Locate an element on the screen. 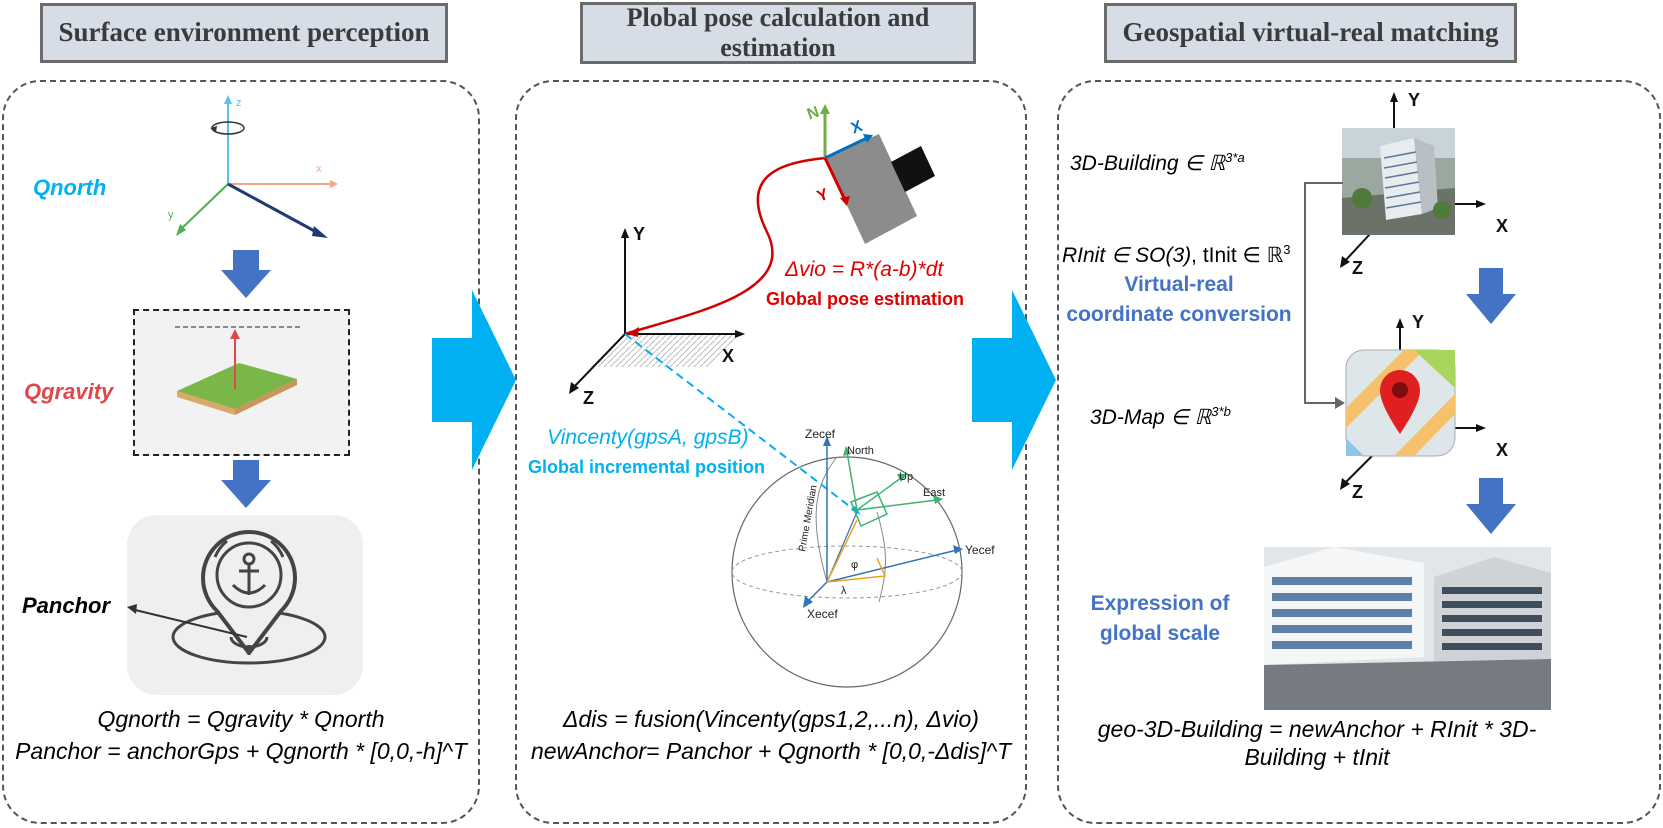  map-axis-y-label: Y is located at coordinates (1418, 322).